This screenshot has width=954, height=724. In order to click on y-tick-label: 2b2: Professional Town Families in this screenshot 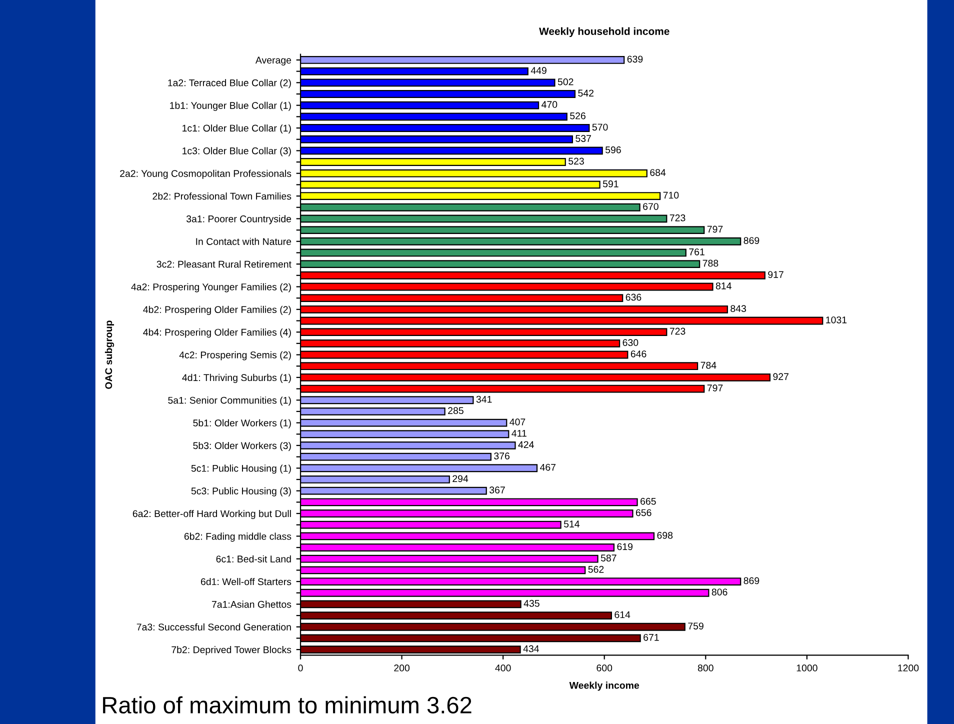, I will do `click(222, 196)`.